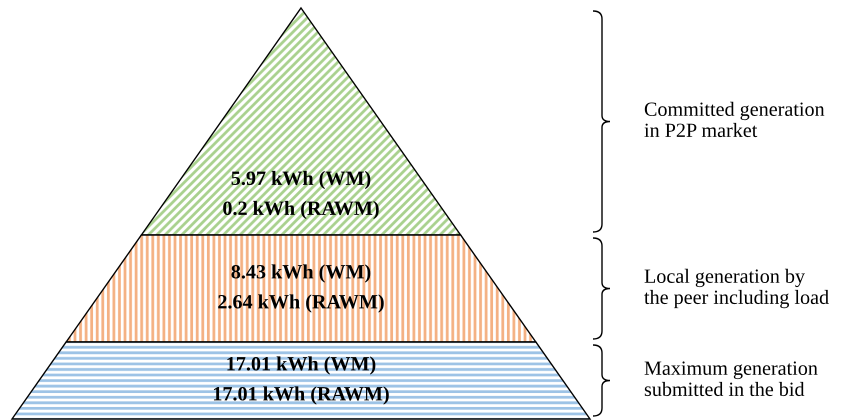 The height and width of the screenshot is (420, 851). What do you see at coordinates (300, 273) in the screenshot?
I see `data-label: 8.43 kWh (WM)` at bounding box center [300, 273].